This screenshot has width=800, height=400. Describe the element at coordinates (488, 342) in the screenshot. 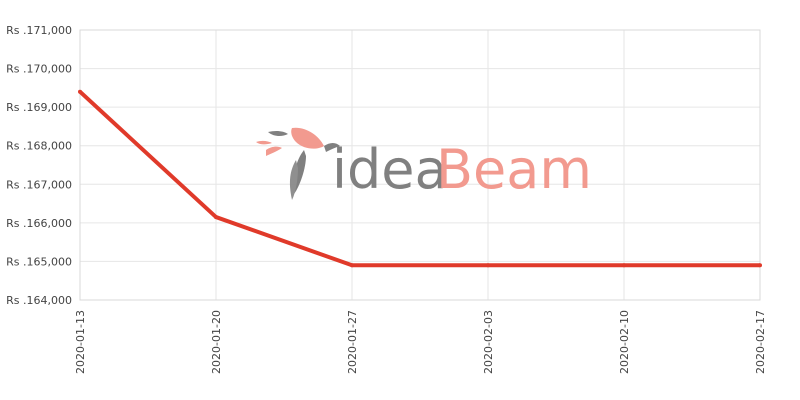

I see `x-tick-label: 2020-02-03` at that location.